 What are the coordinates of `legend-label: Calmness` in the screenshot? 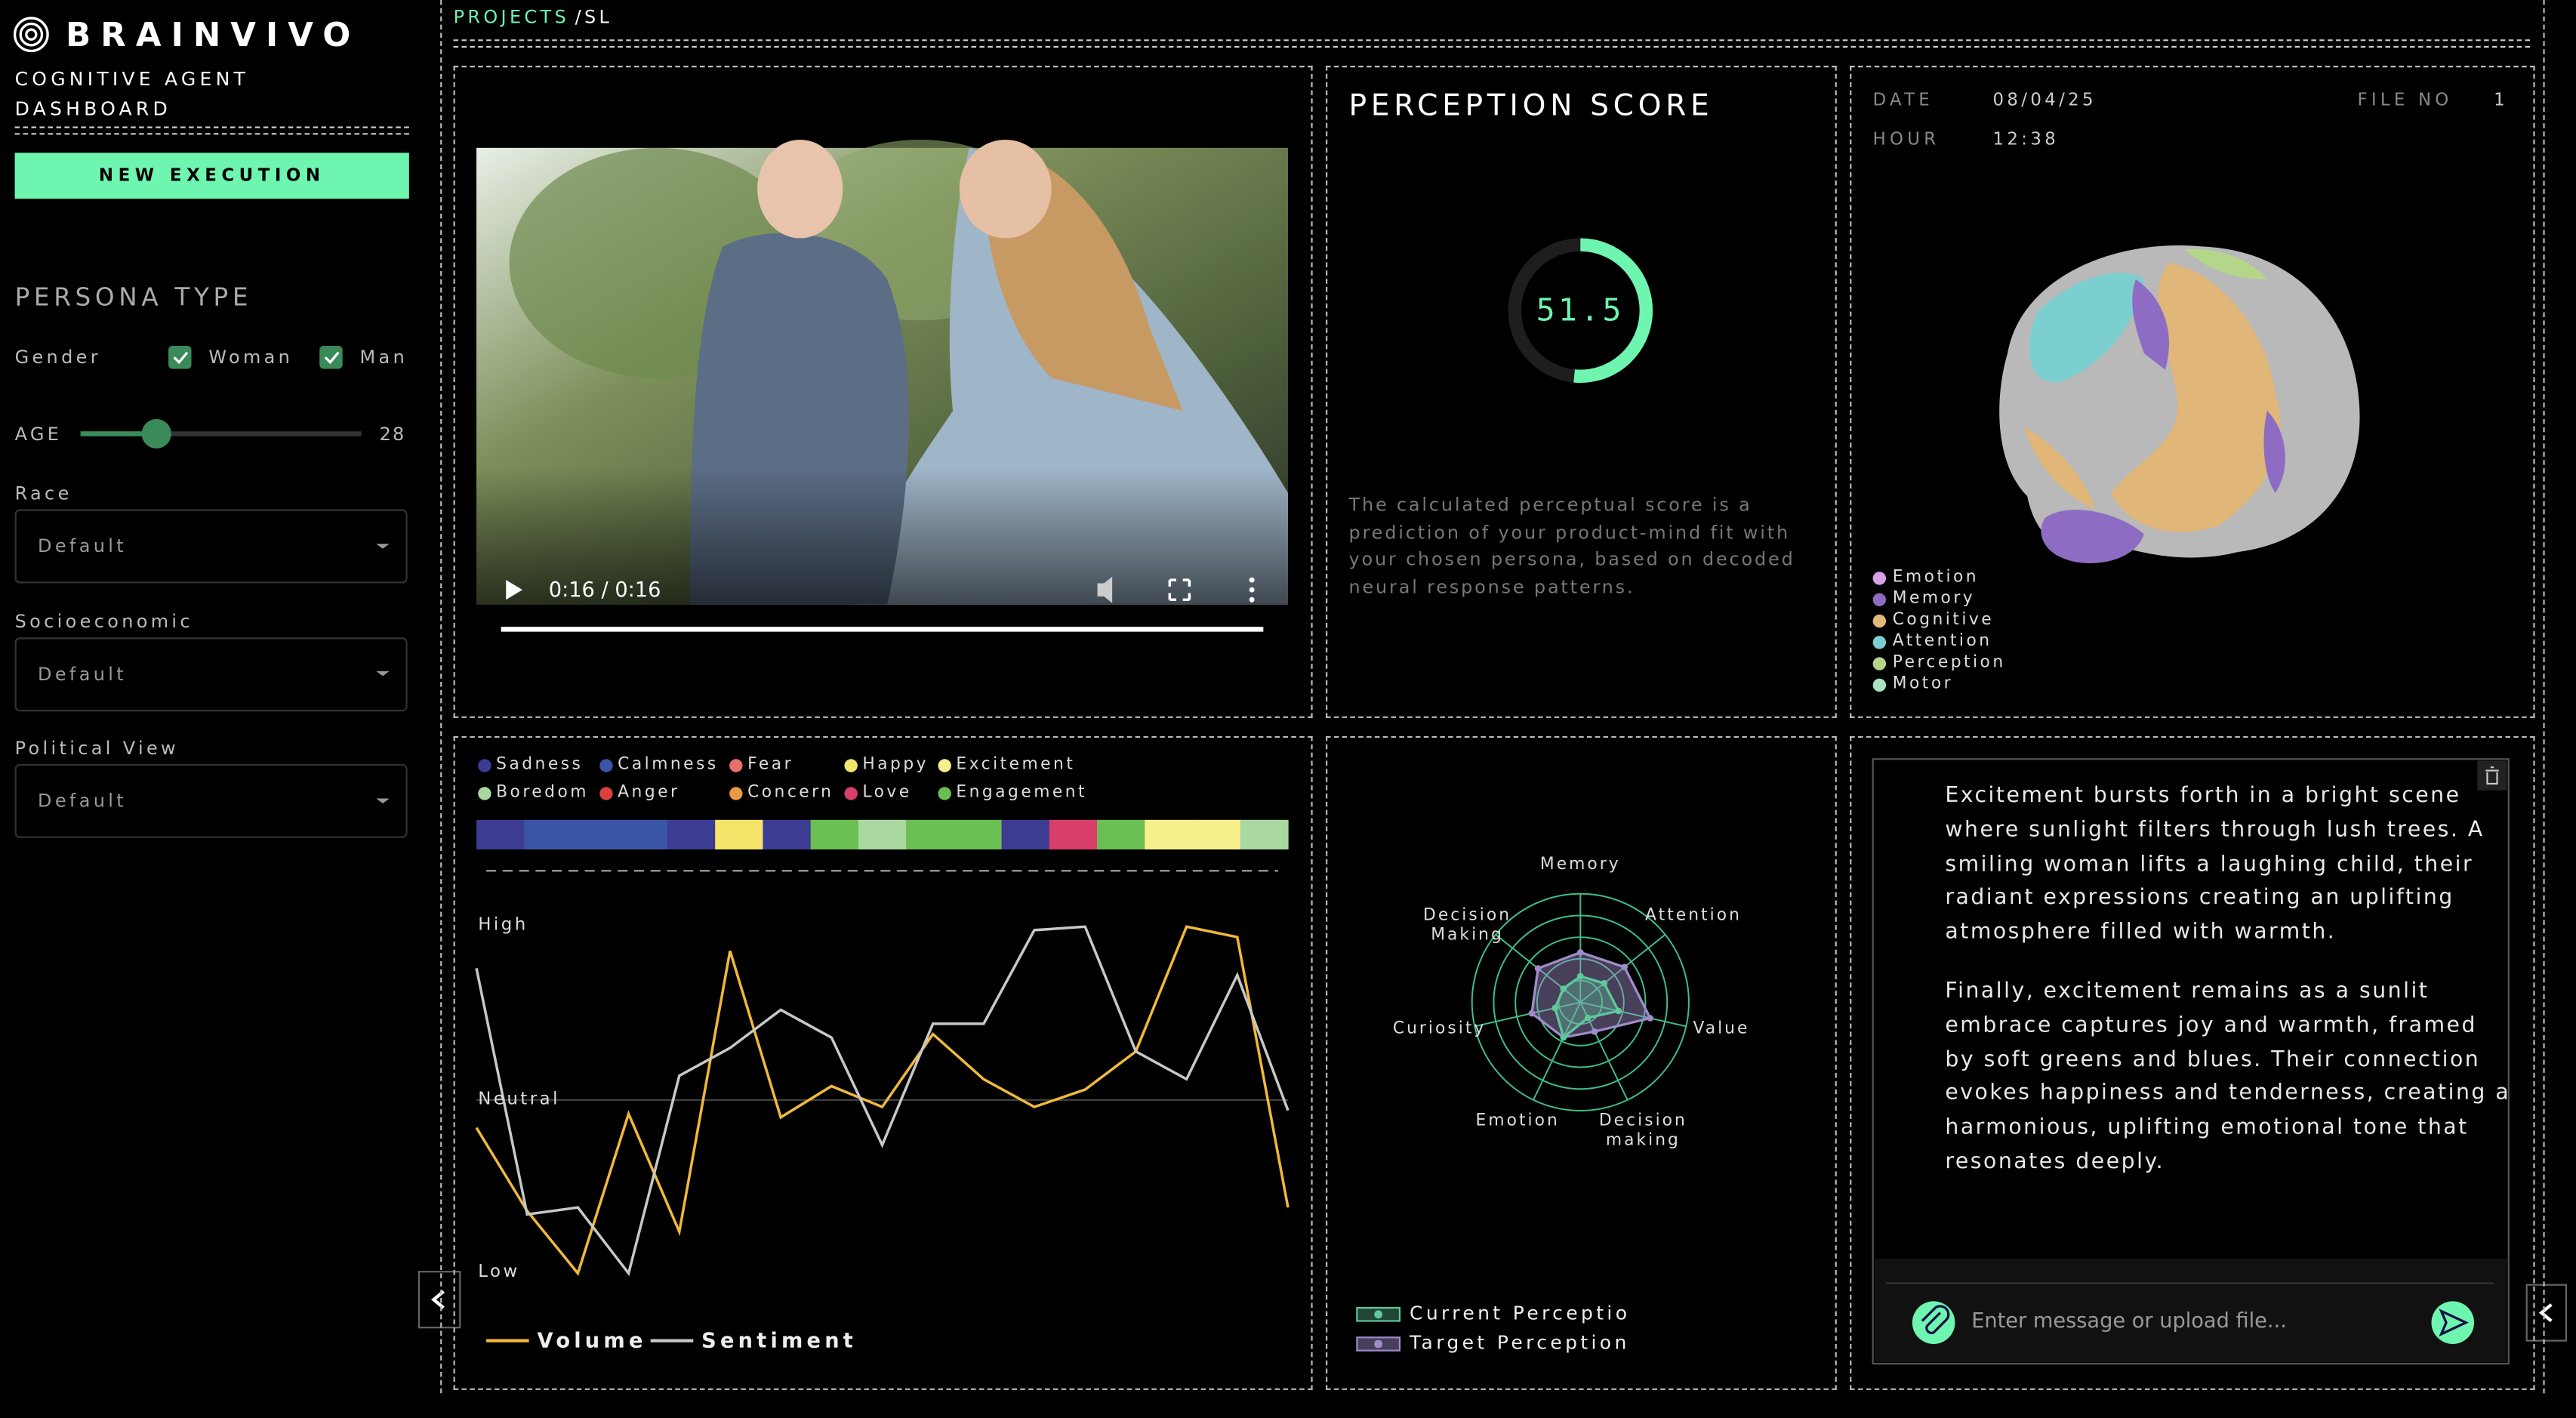 It's located at (668, 764).